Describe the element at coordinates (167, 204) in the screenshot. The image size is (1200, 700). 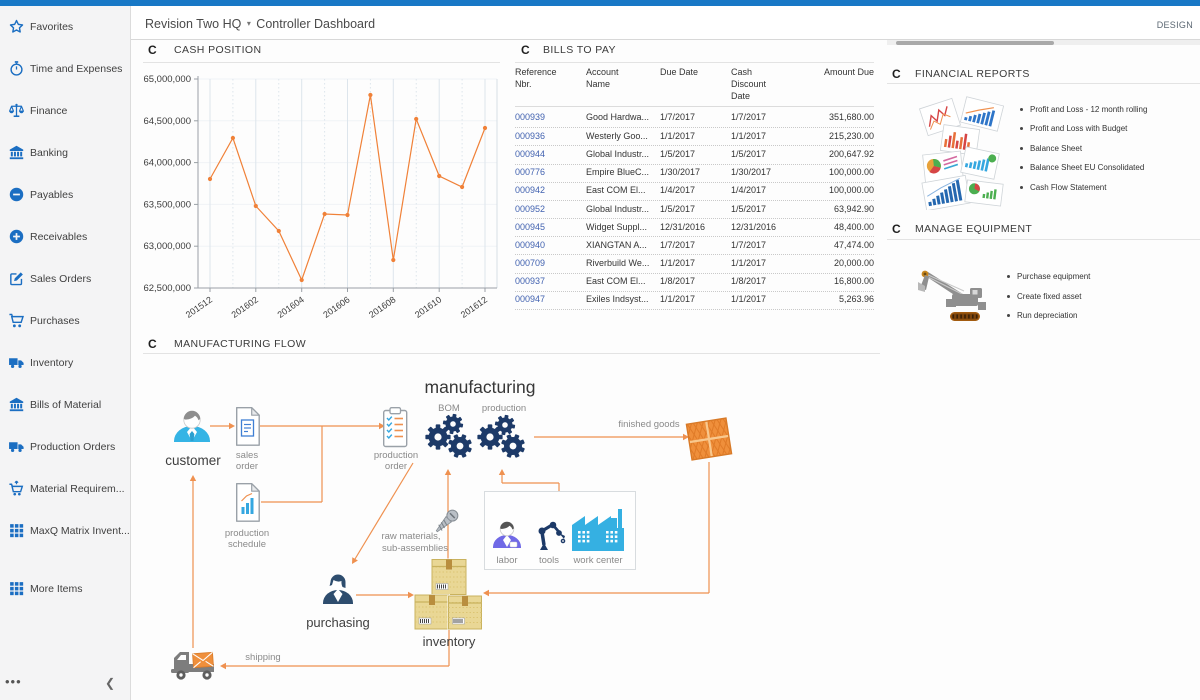
I see `svg-text: 63,500,000` at that location.